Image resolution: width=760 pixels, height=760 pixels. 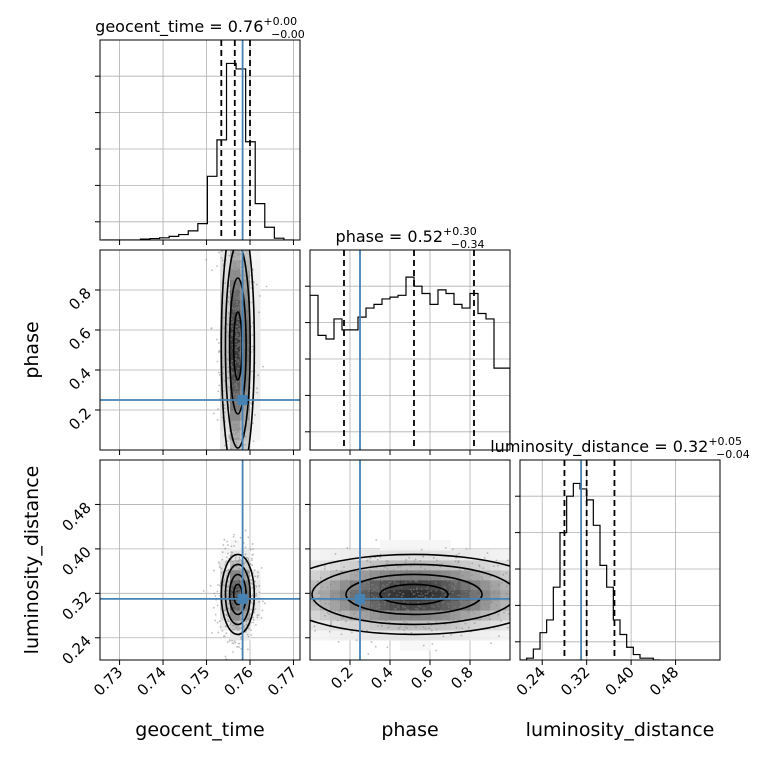 I want to click on tick-label-geocent_time: 0.75, so click(x=195, y=681).